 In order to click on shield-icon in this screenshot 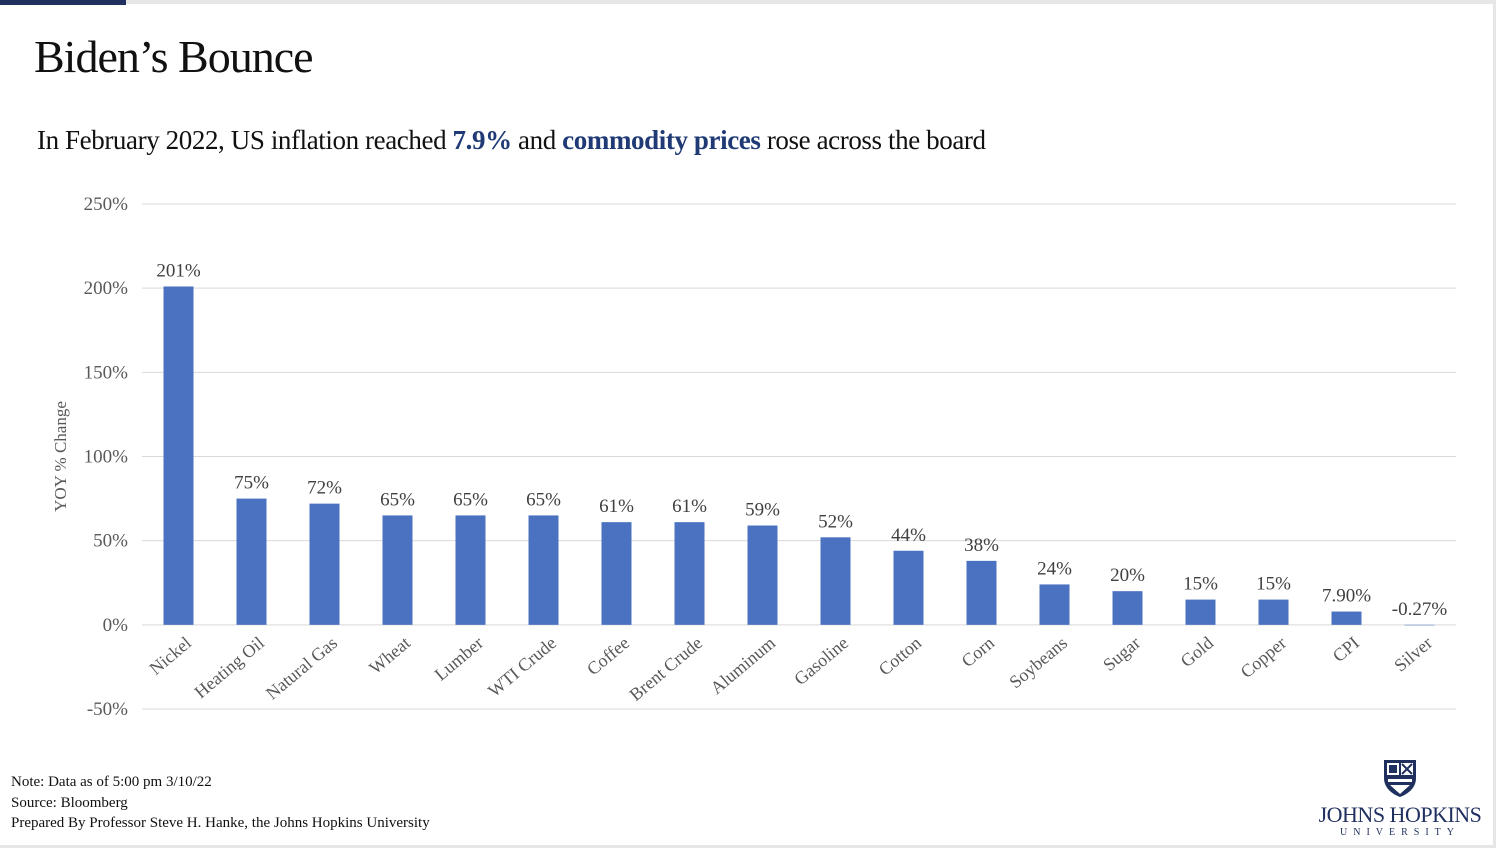, I will do `click(1400, 778)`.